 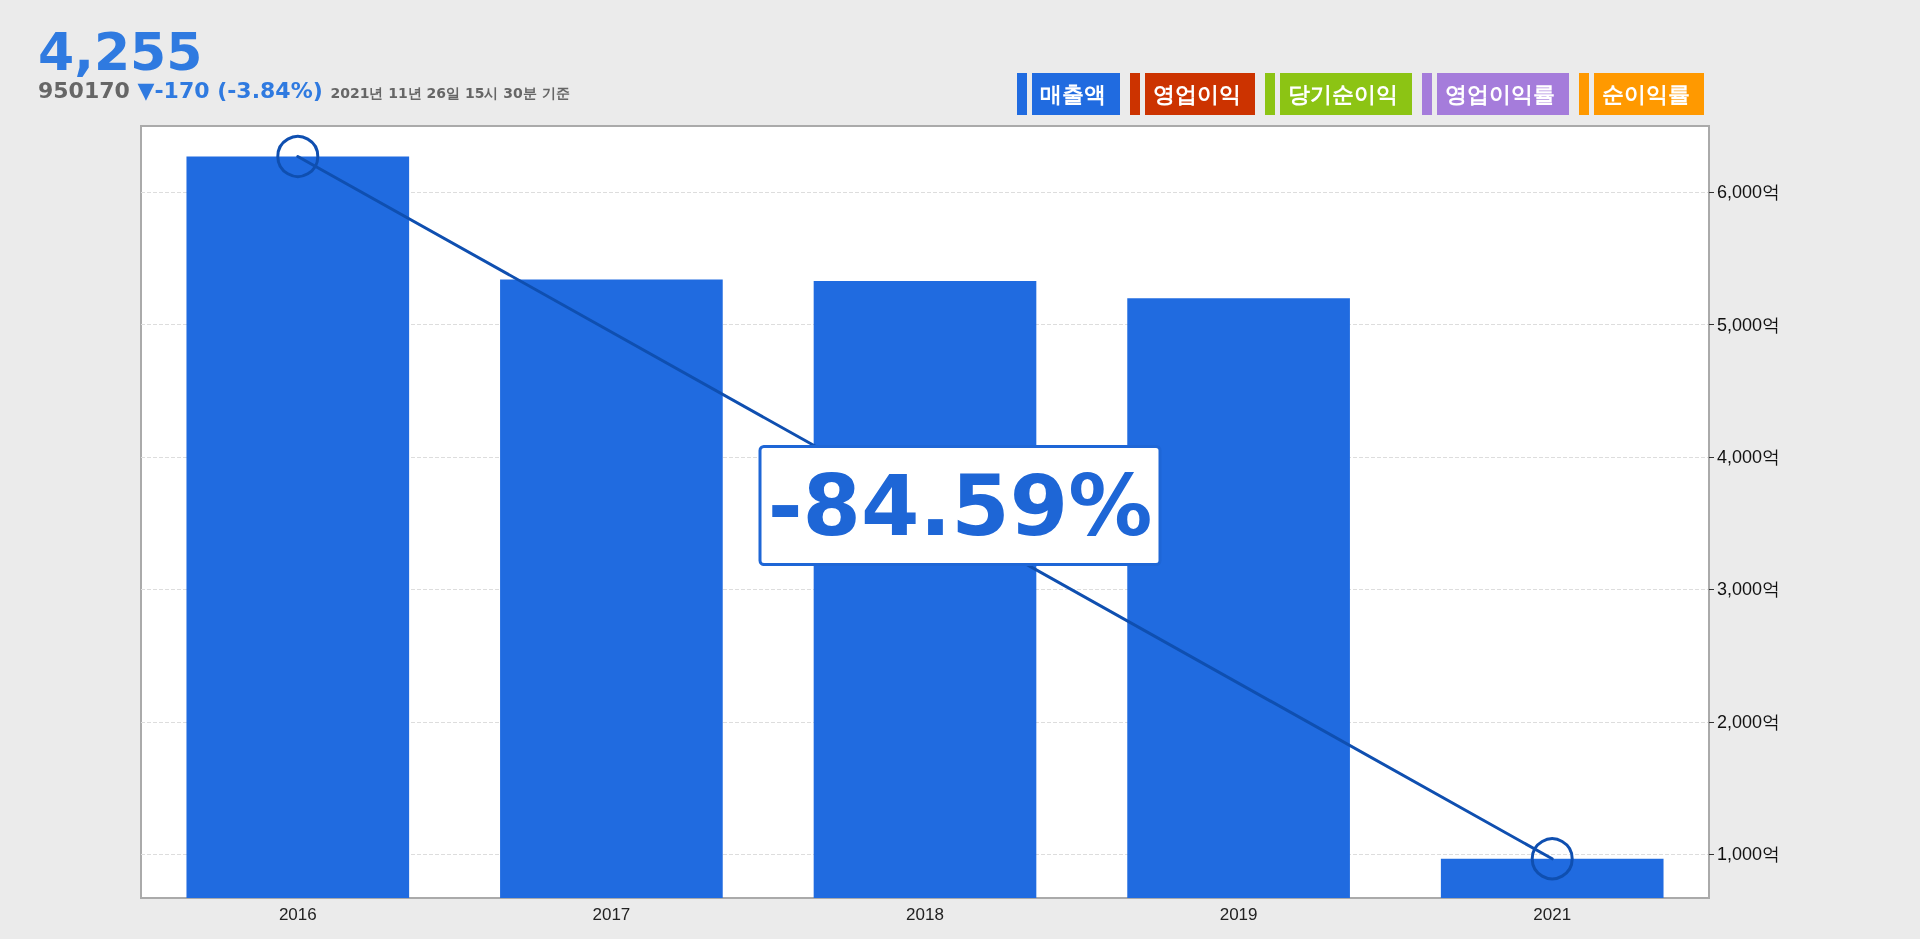 I want to click on y-tick-label: 3,000억, so click(x=1749, y=589).